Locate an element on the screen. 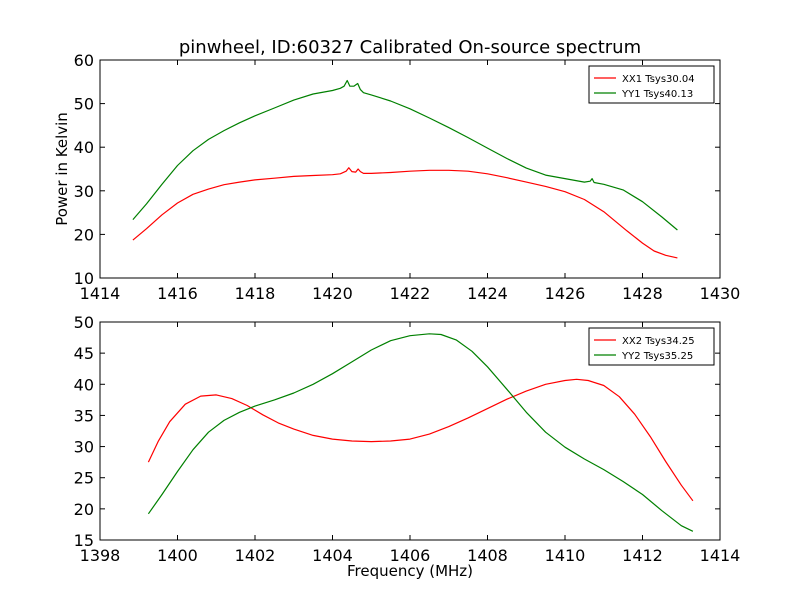 Image resolution: width=800 pixels, height=600 pixels. x-tick-label: 1412 is located at coordinates (642, 555).